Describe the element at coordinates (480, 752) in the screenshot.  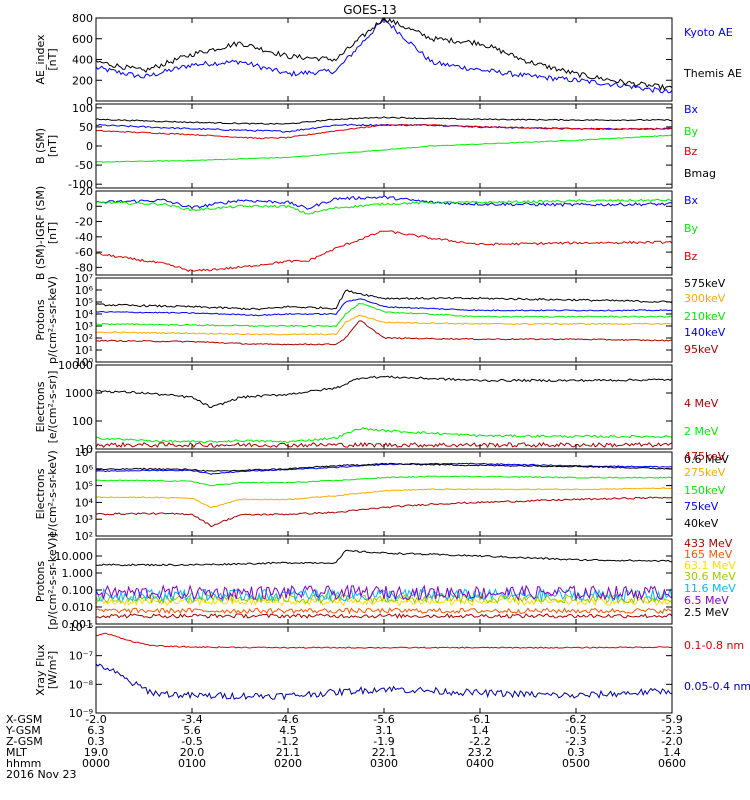
I see `orbit-row-value: 23.2` at that location.